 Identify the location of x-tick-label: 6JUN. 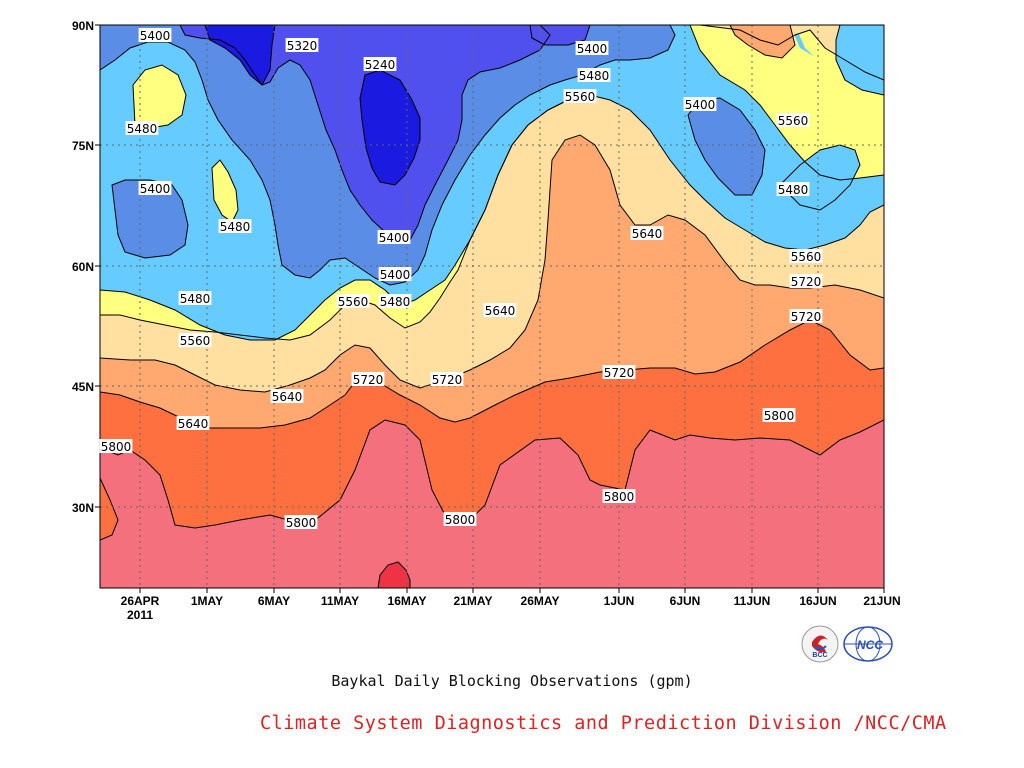
(685, 601).